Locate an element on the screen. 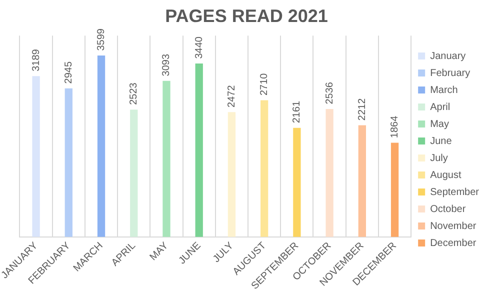  data-label: 2710 is located at coordinates (264, 84).